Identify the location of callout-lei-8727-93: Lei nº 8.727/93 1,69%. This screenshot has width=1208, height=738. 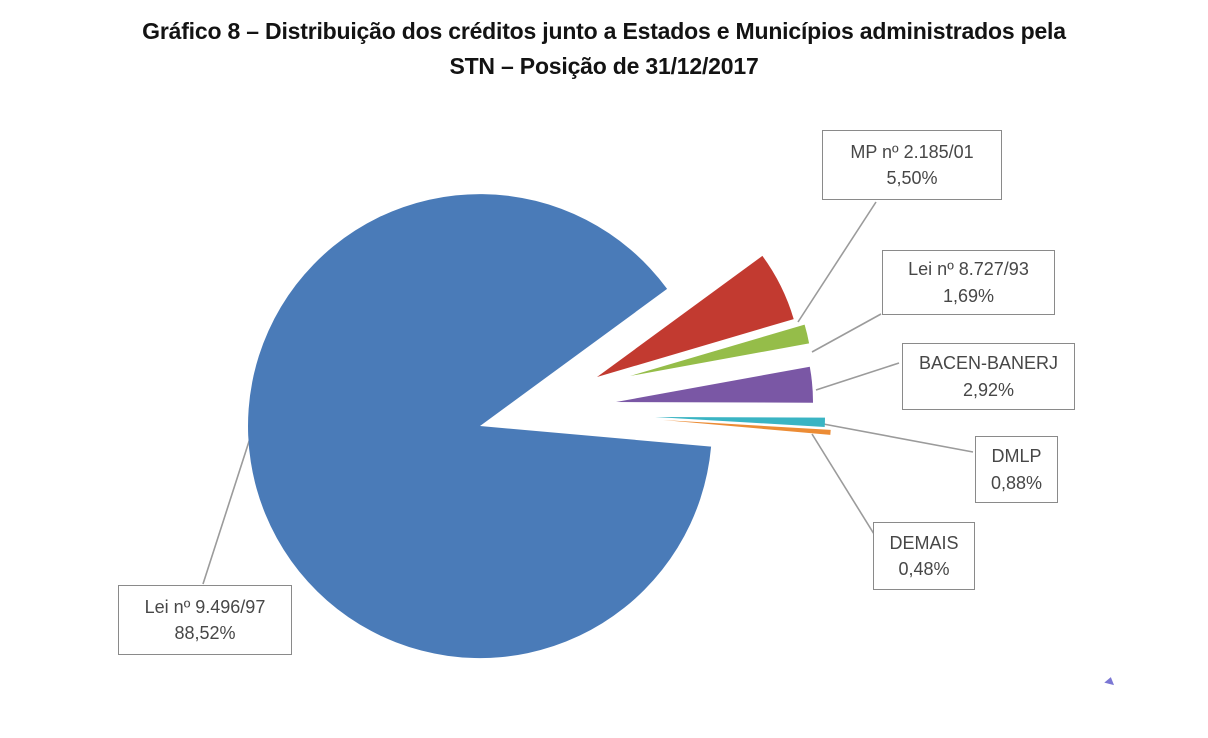
(968, 282).